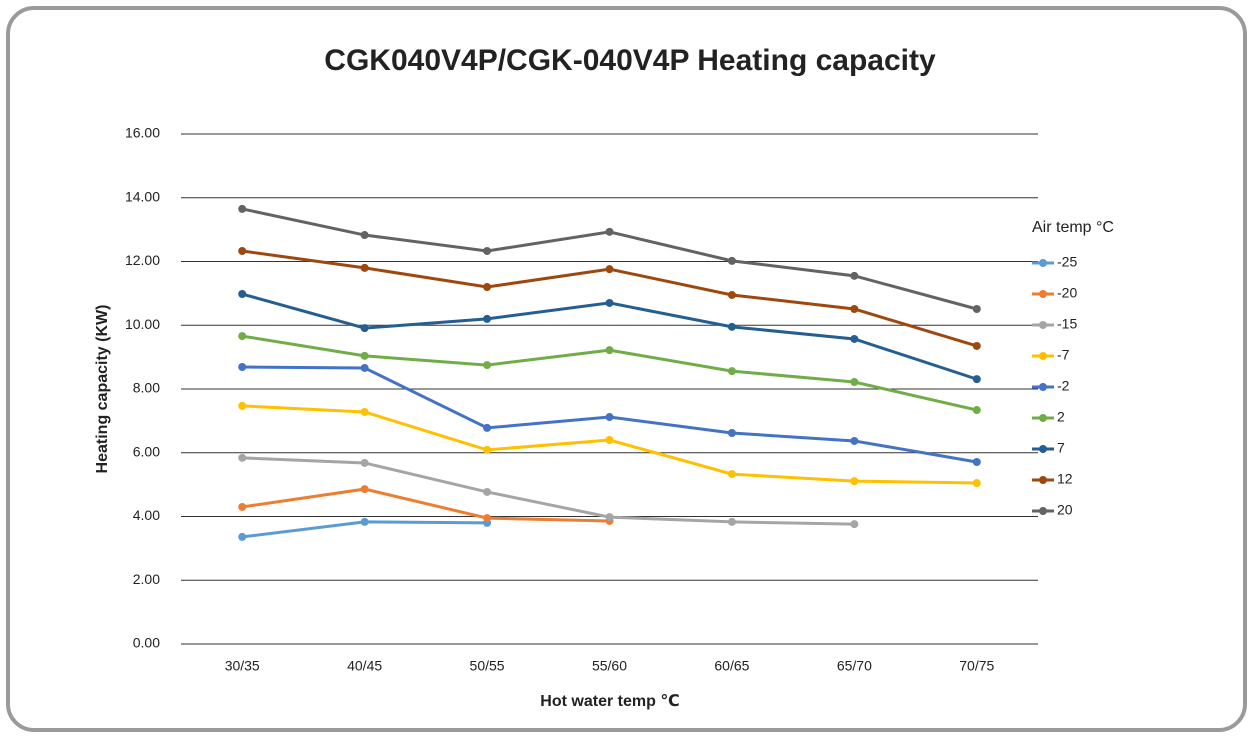 This screenshot has height=738, width=1253. Describe the element at coordinates (142, 196) in the screenshot. I see `y-tick-label: 14.00` at that location.